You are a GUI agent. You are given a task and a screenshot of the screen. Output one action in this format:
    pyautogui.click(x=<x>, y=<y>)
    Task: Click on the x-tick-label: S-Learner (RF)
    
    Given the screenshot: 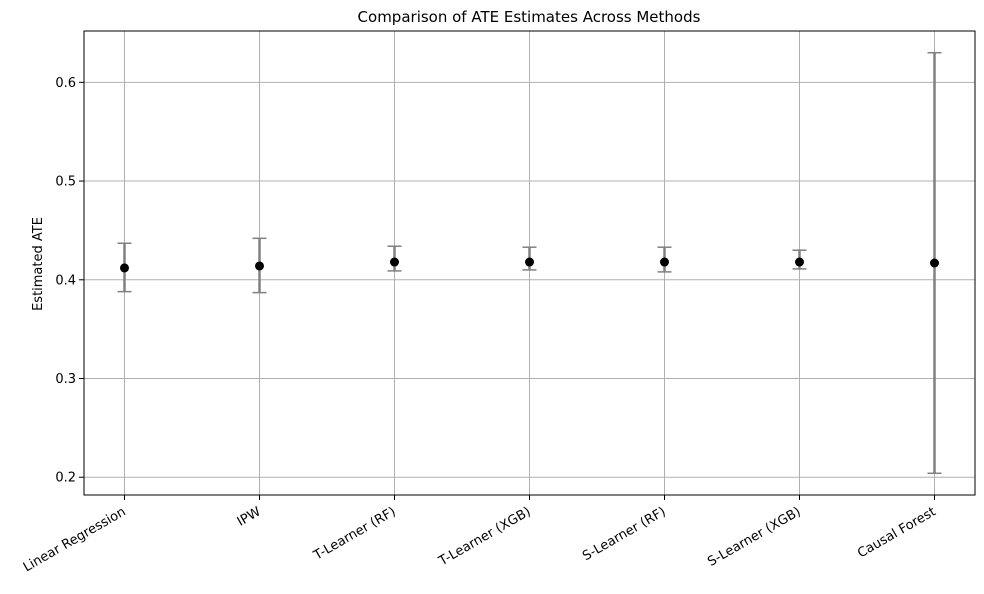 What is the action you would take?
    pyautogui.click(x=624, y=534)
    